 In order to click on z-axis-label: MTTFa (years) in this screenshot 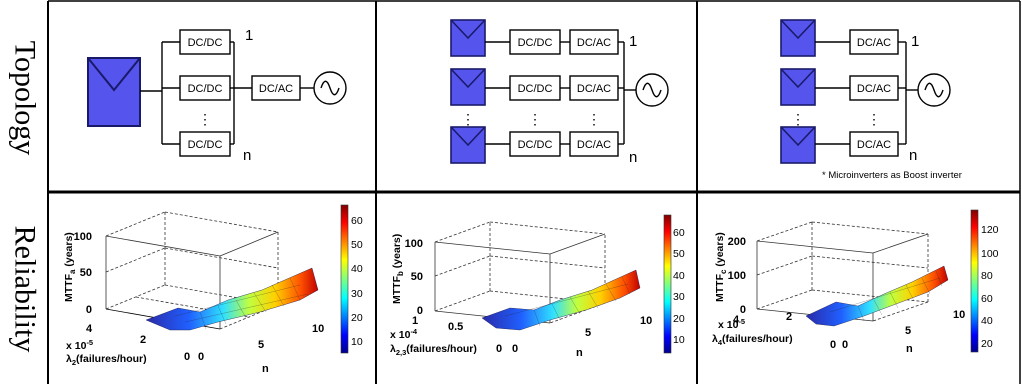, I will do `click(70, 267)`.